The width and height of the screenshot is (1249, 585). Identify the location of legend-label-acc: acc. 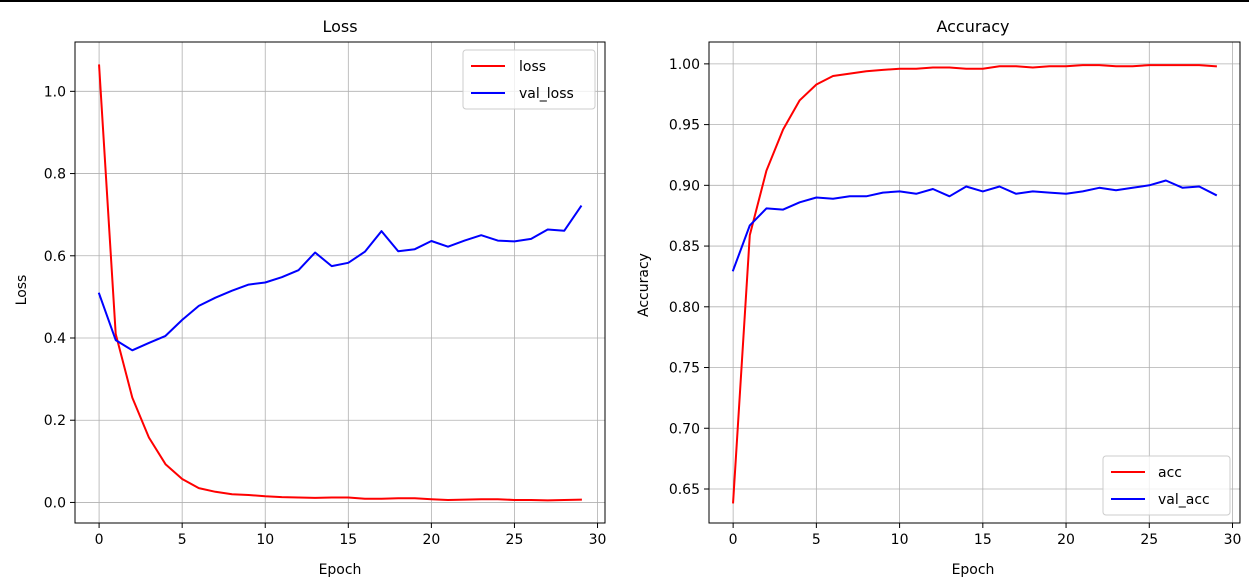
(1170, 473).